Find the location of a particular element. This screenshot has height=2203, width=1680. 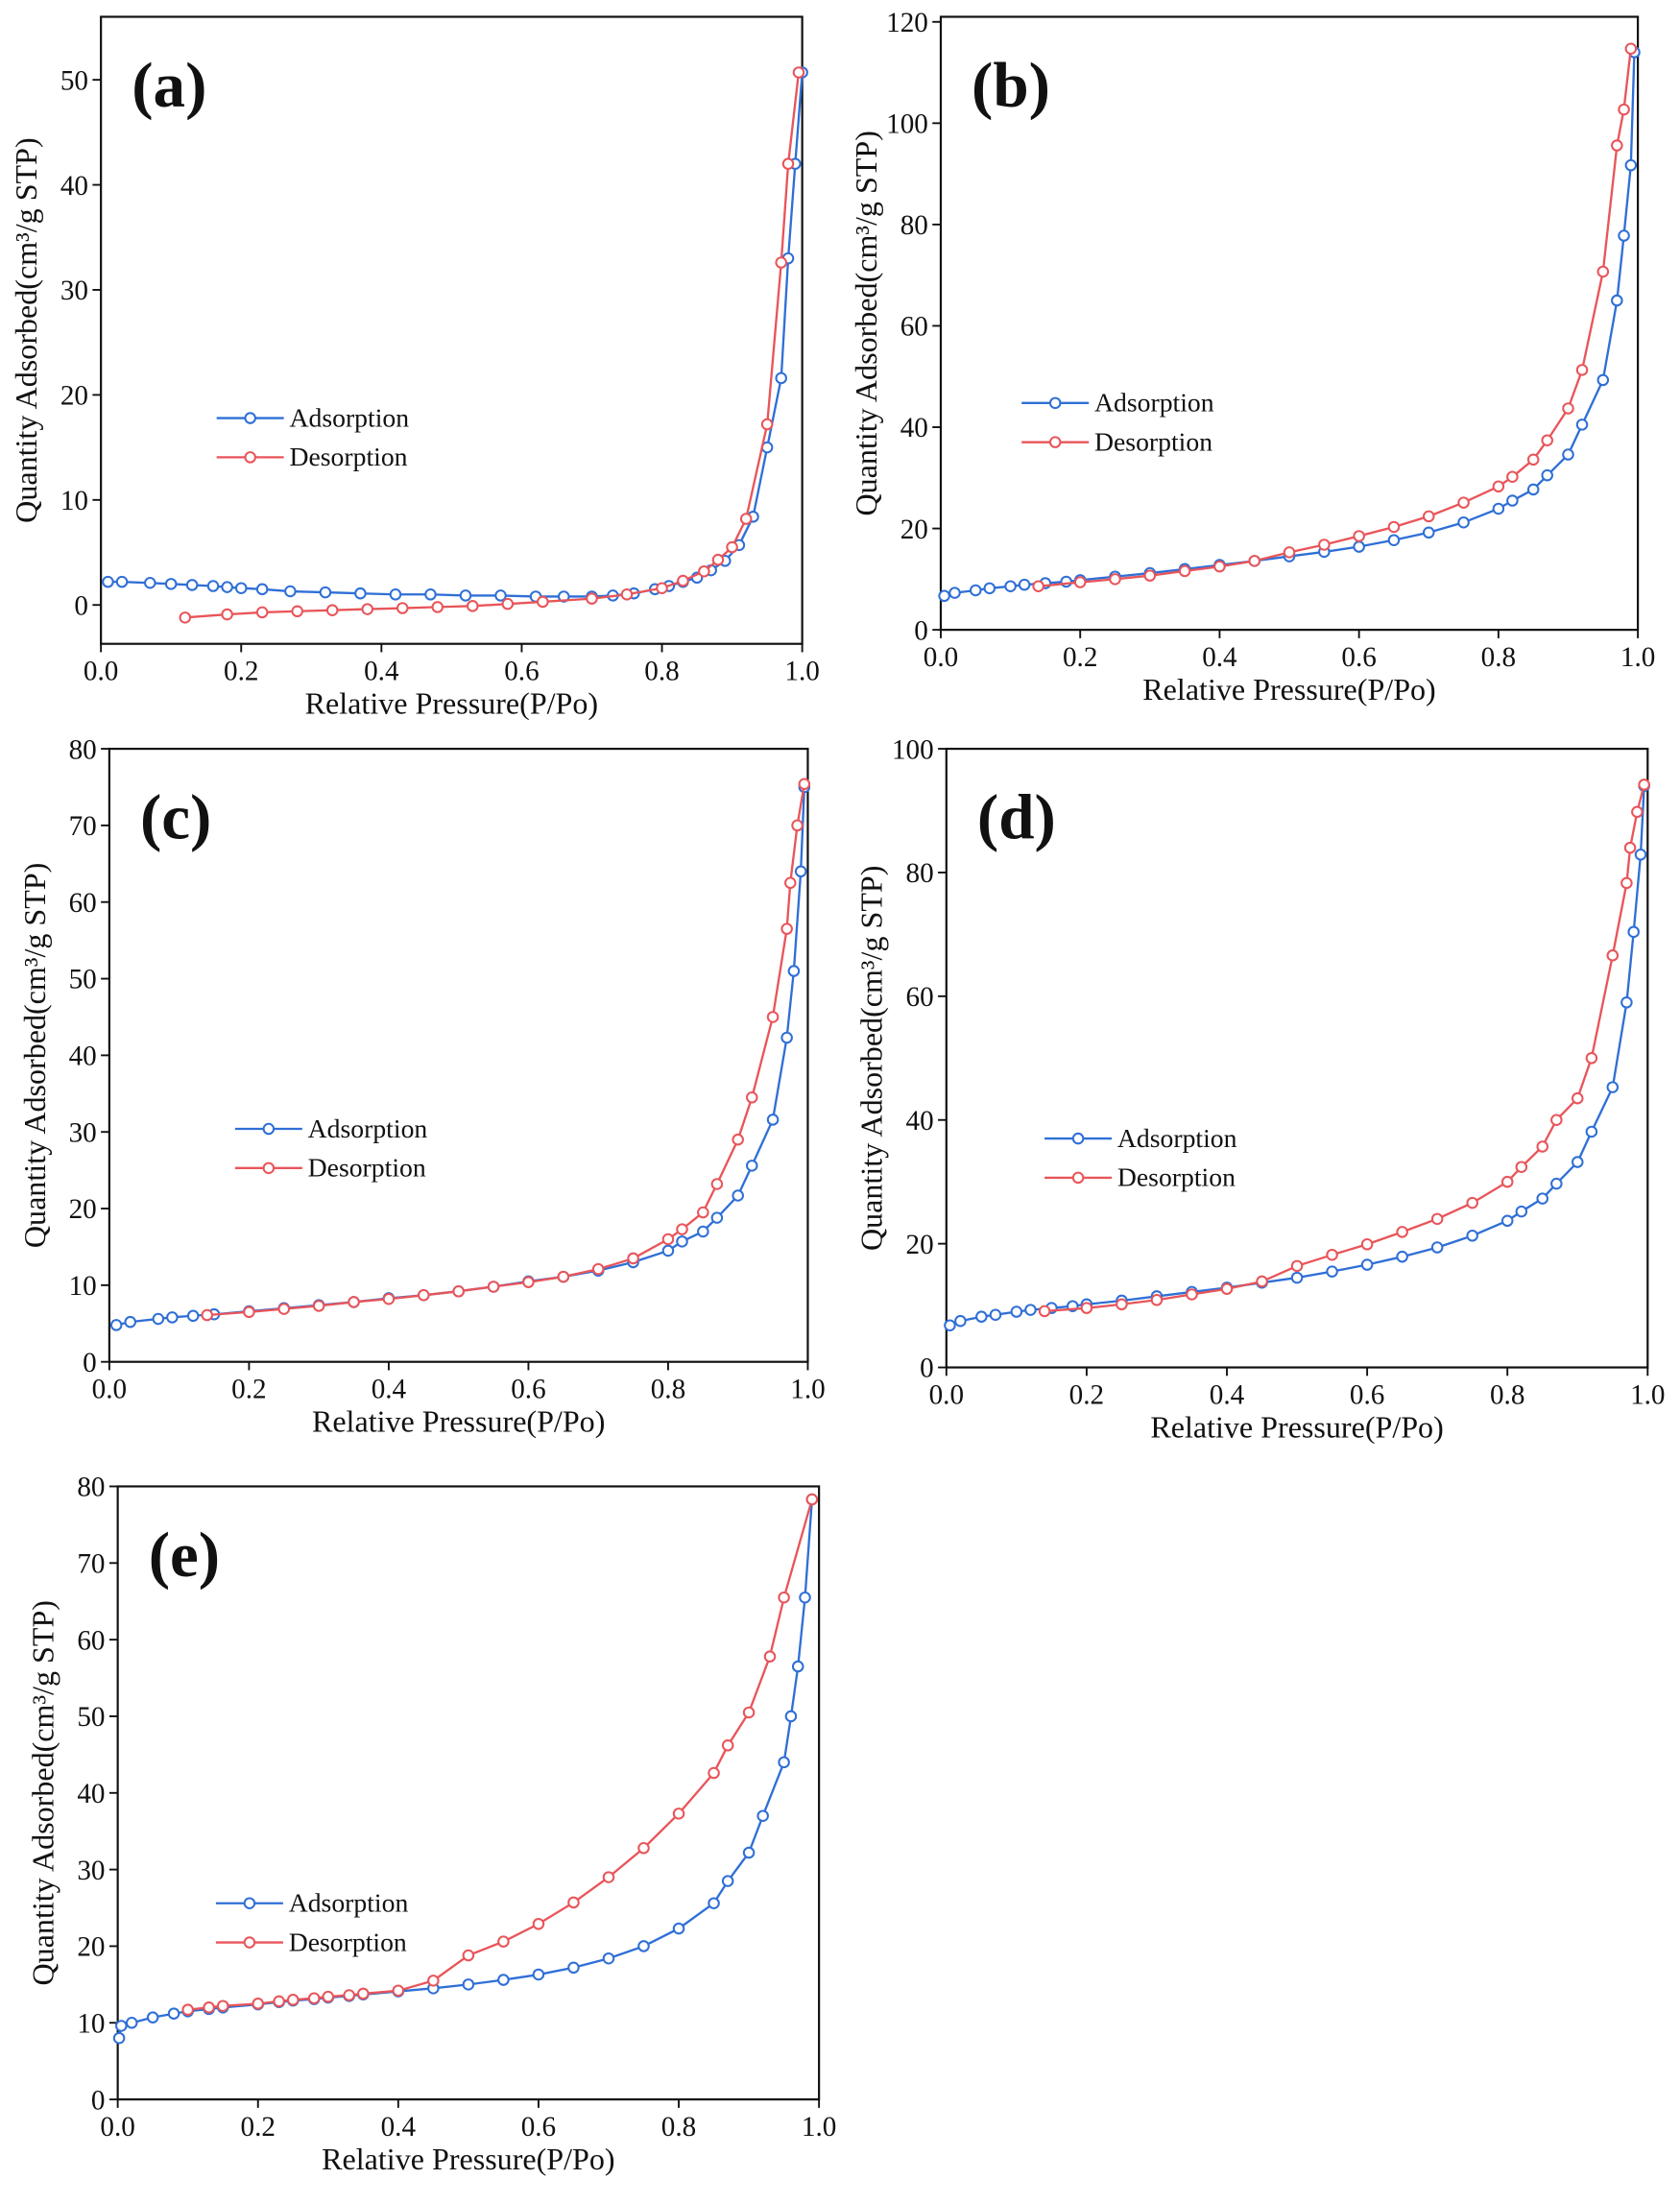

plot-frame is located at coordinates (452, 330).